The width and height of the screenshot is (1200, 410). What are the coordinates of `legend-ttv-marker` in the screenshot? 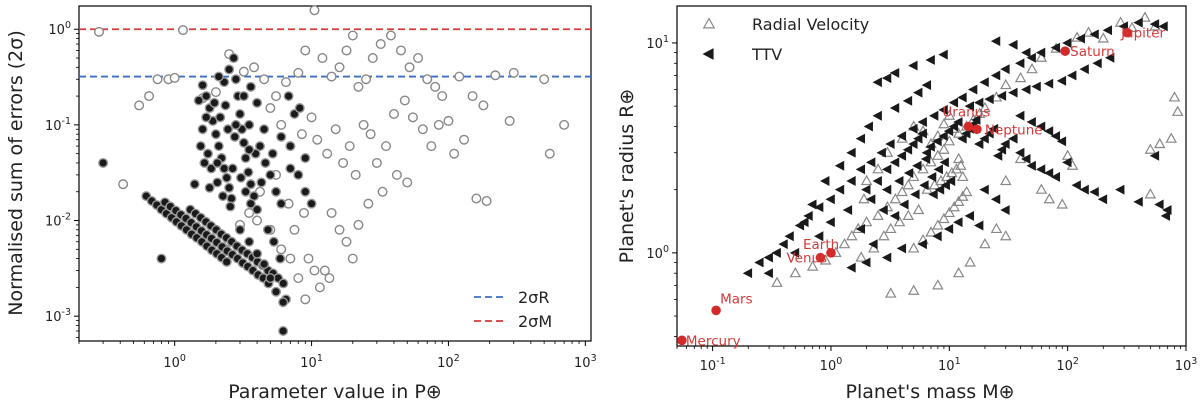 It's located at (708, 54).